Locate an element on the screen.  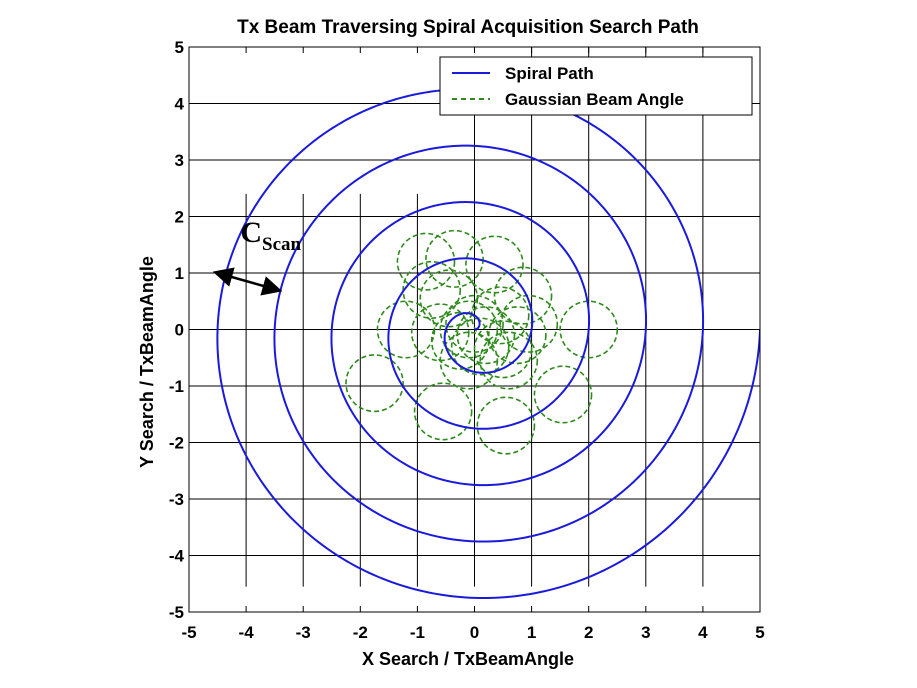
legend: Spiral Path Gaussian Beam Angle is located at coordinates (596, 86).